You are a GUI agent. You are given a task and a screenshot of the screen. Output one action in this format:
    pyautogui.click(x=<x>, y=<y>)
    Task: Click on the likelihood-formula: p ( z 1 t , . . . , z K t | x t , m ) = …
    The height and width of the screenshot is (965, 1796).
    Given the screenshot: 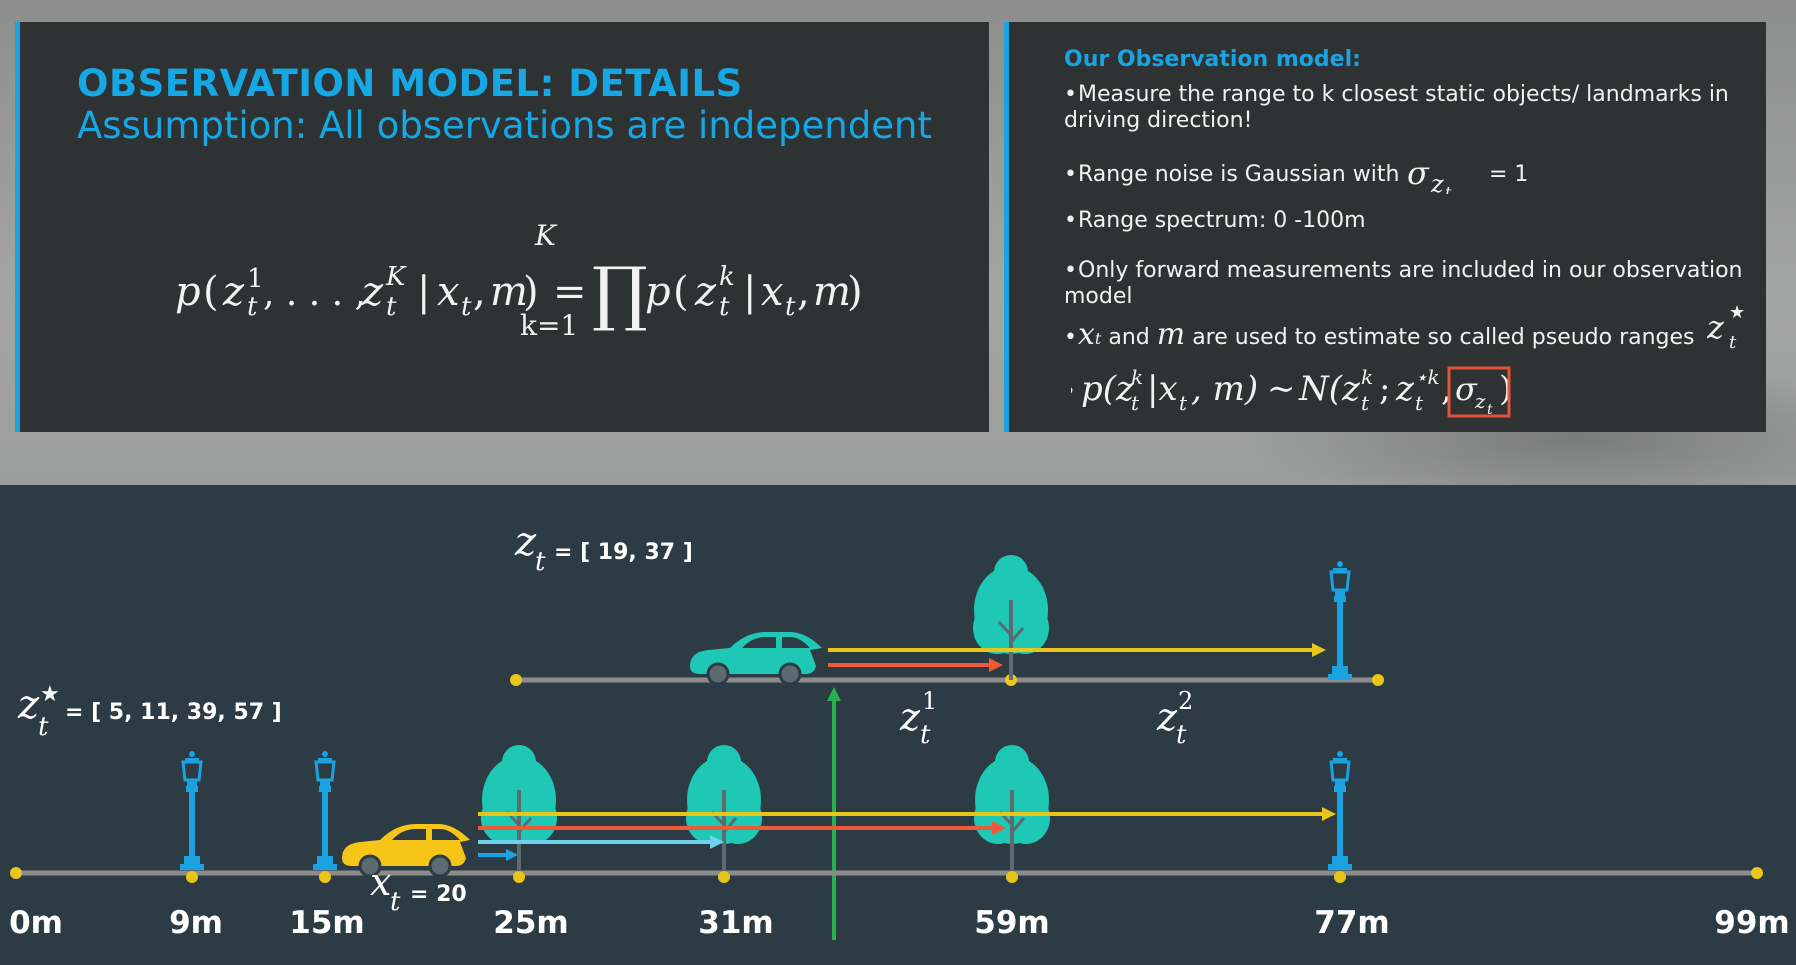 What is the action you would take?
    pyautogui.click(x=519, y=280)
    